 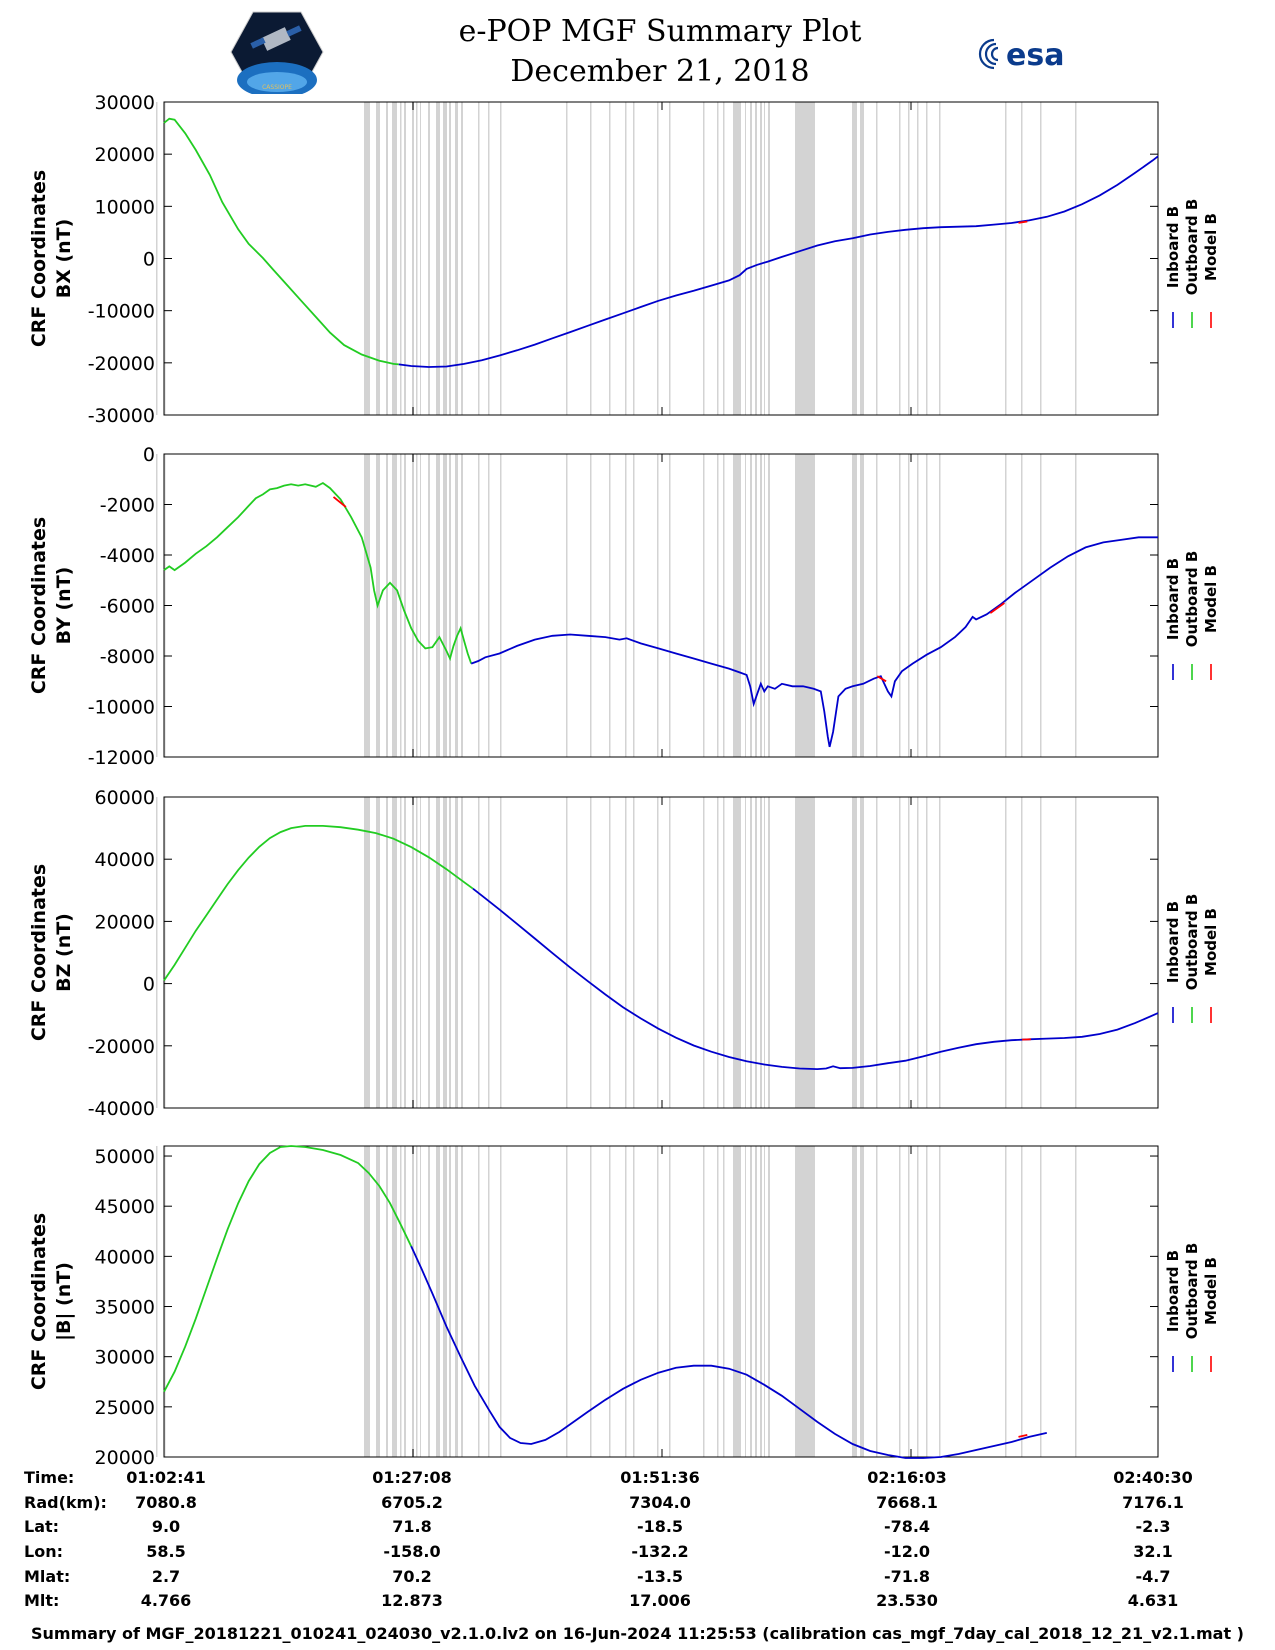 I want to click on series-model-b, so click(x=997, y=608).